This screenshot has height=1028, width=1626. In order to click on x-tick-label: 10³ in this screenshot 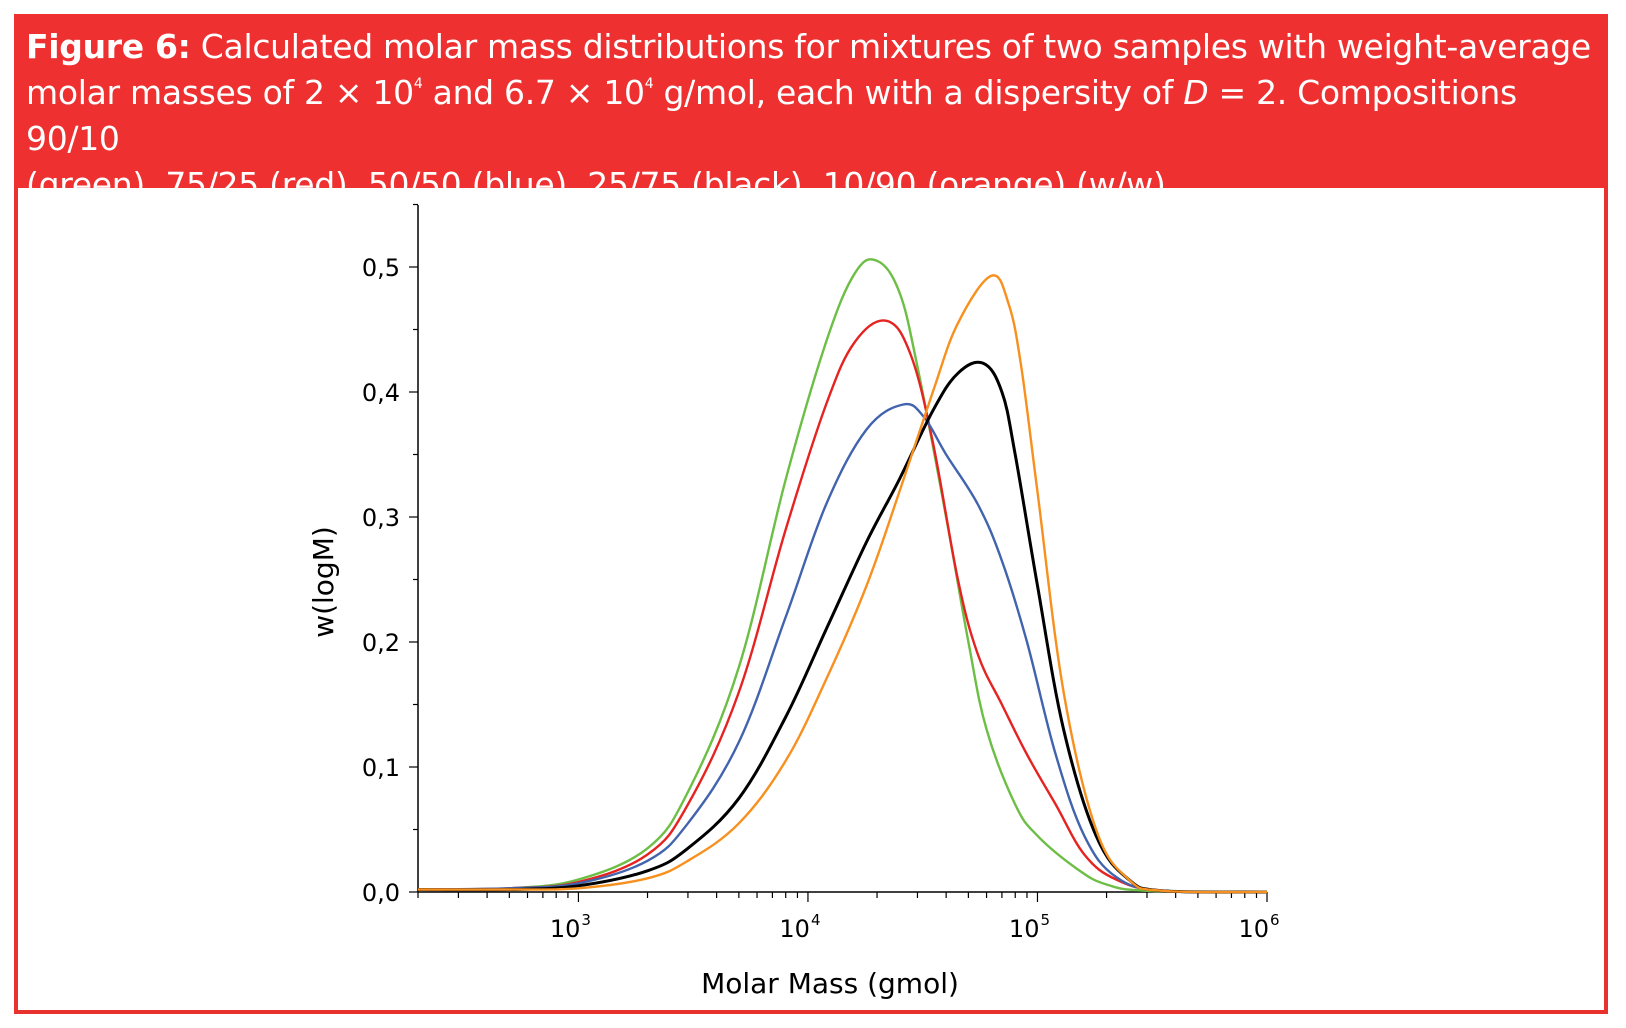, I will do `click(570, 927)`.